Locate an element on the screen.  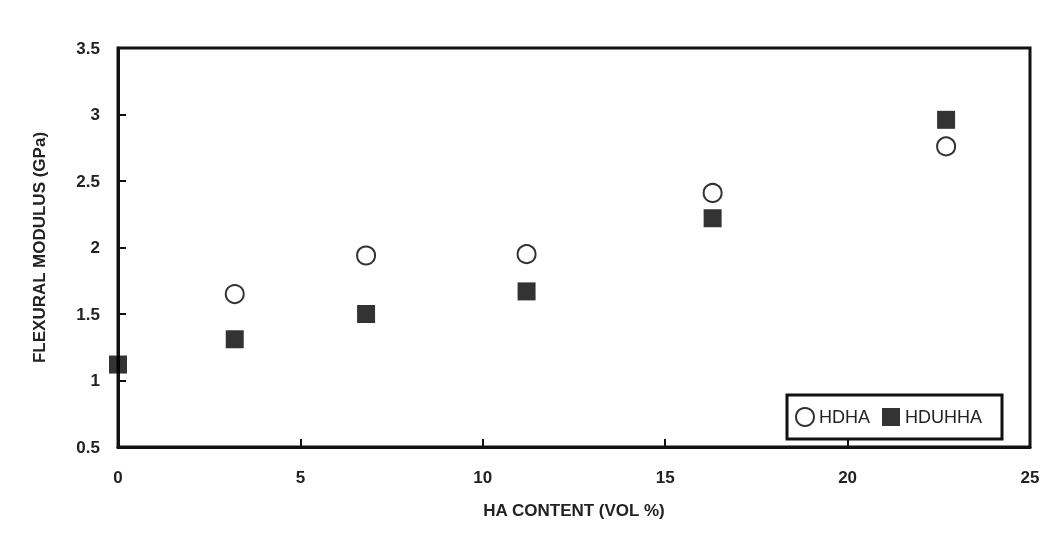
x-axis-title: HA CONTENT (VOL %) is located at coordinates (574, 510).